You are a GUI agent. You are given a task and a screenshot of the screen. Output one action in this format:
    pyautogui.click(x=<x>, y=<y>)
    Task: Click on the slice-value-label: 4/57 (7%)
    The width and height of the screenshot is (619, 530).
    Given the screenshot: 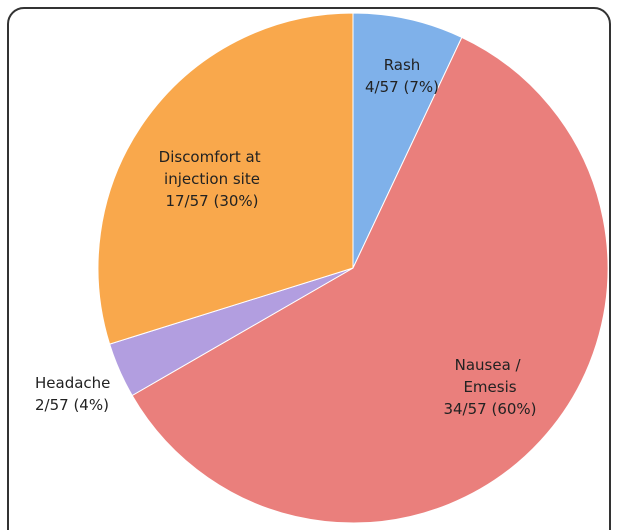 What is the action you would take?
    pyautogui.click(x=402, y=87)
    